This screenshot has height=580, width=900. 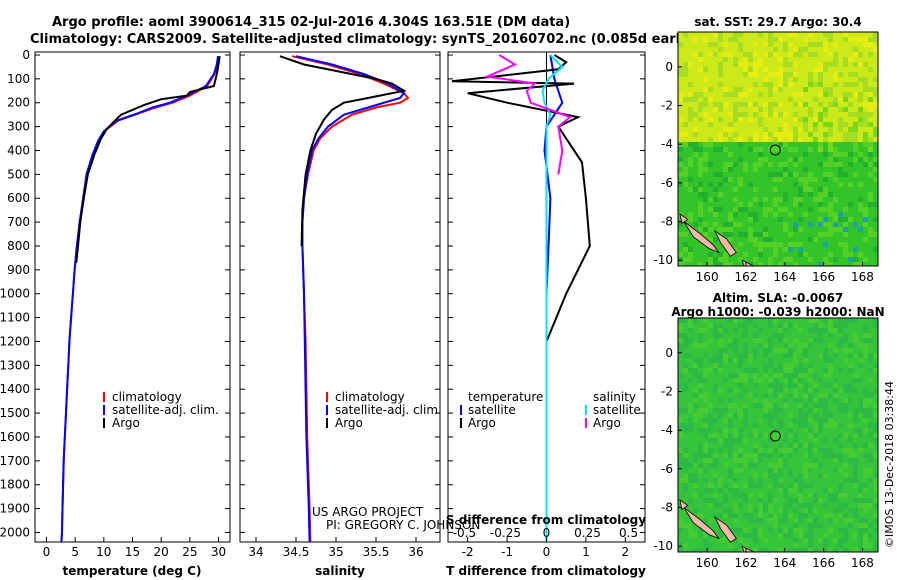 I want to click on s-tick-label: -0.25, so click(x=505, y=533).